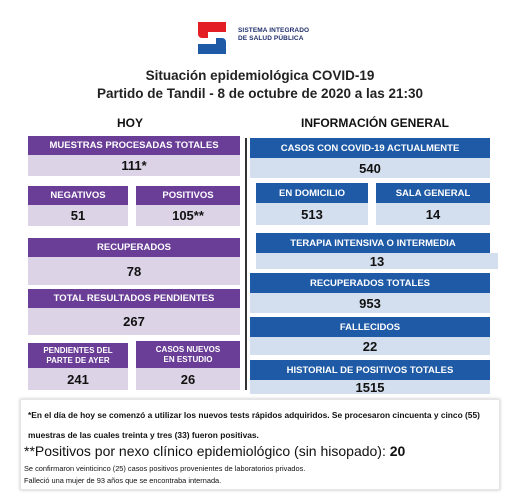  Describe the element at coordinates (373, 243) in the screenshot. I see `terapia-label: TERAPIA INTENSIVA O INTERMEDIA` at that location.